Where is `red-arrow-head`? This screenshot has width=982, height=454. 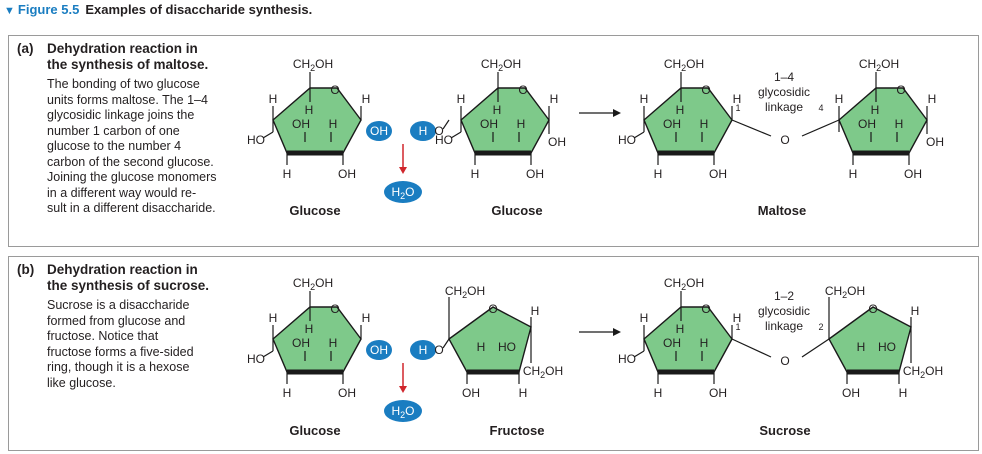 red-arrow-head is located at coordinates (403, 389).